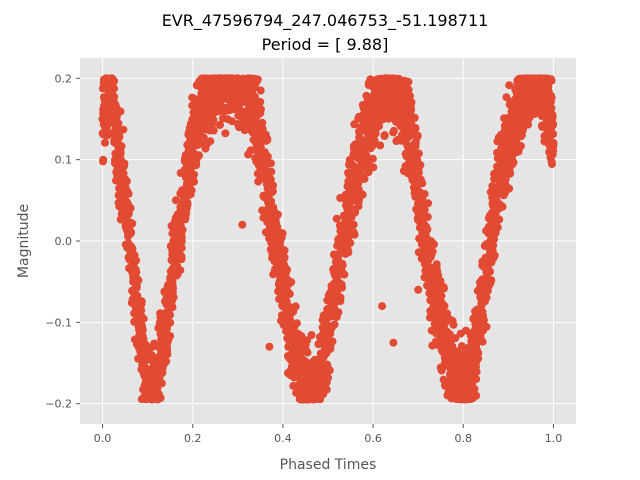 The image size is (640, 480). I want to click on x-tick-label: 0.2, so click(193, 438).